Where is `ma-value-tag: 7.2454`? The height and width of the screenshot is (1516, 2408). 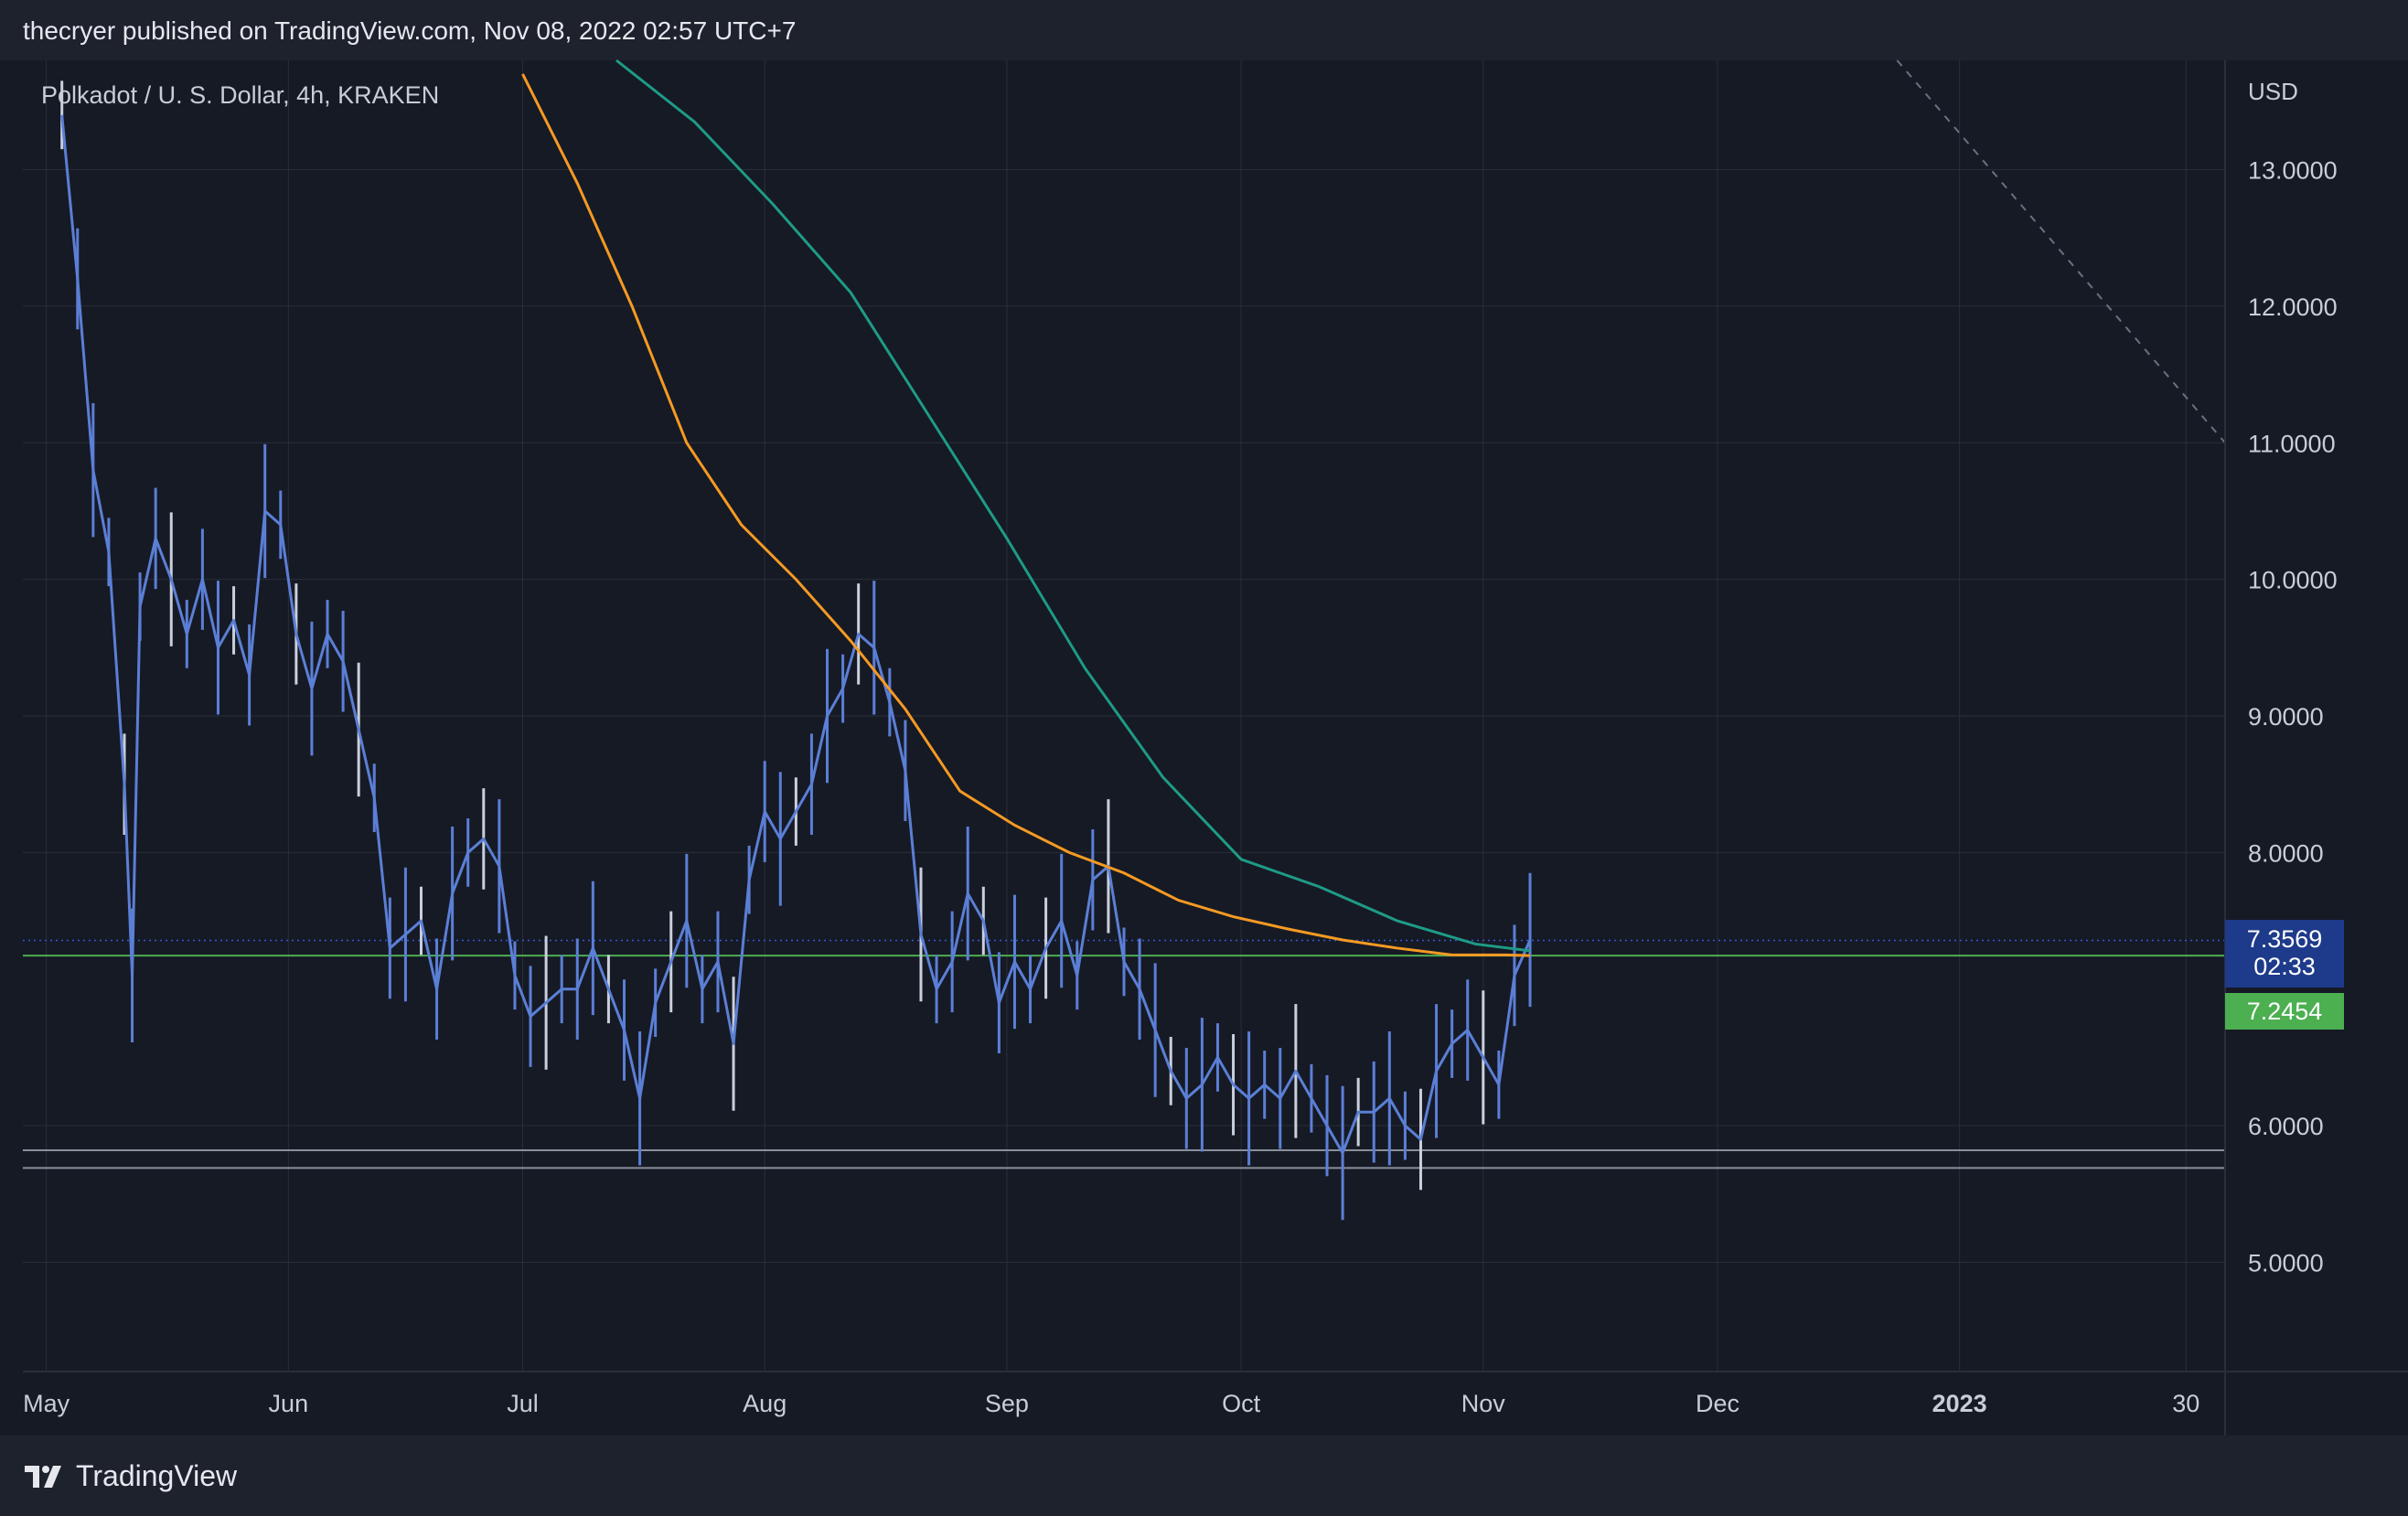
ma-value-tag: 7.2454 is located at coordinates (2284, 1011).